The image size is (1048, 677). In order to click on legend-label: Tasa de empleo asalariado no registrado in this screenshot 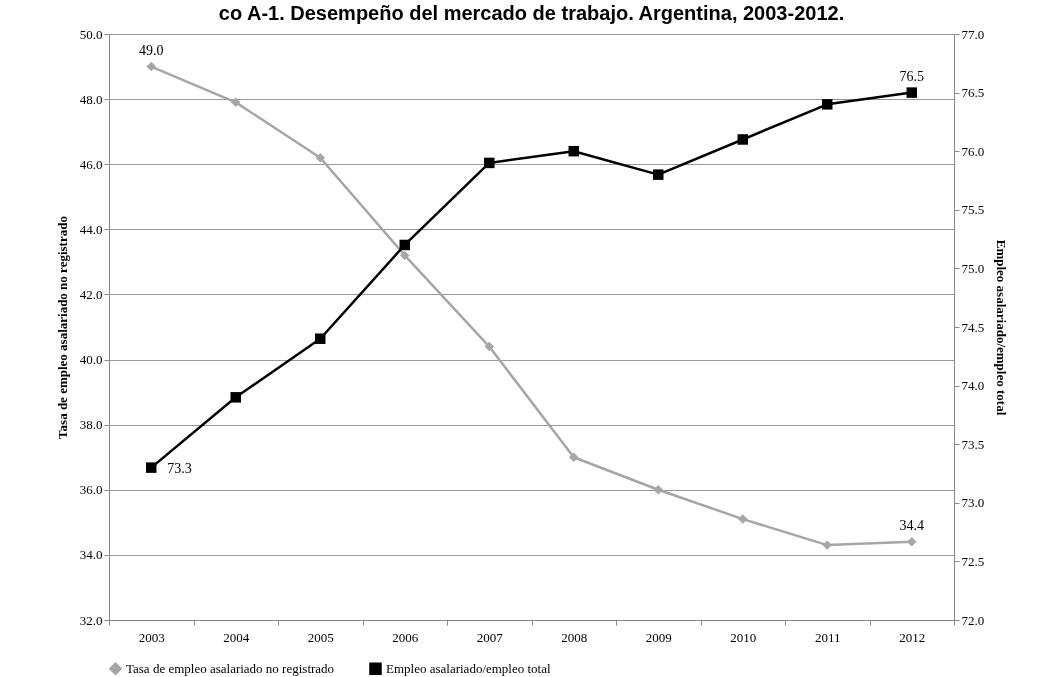, I will do `click(230, 668)`.